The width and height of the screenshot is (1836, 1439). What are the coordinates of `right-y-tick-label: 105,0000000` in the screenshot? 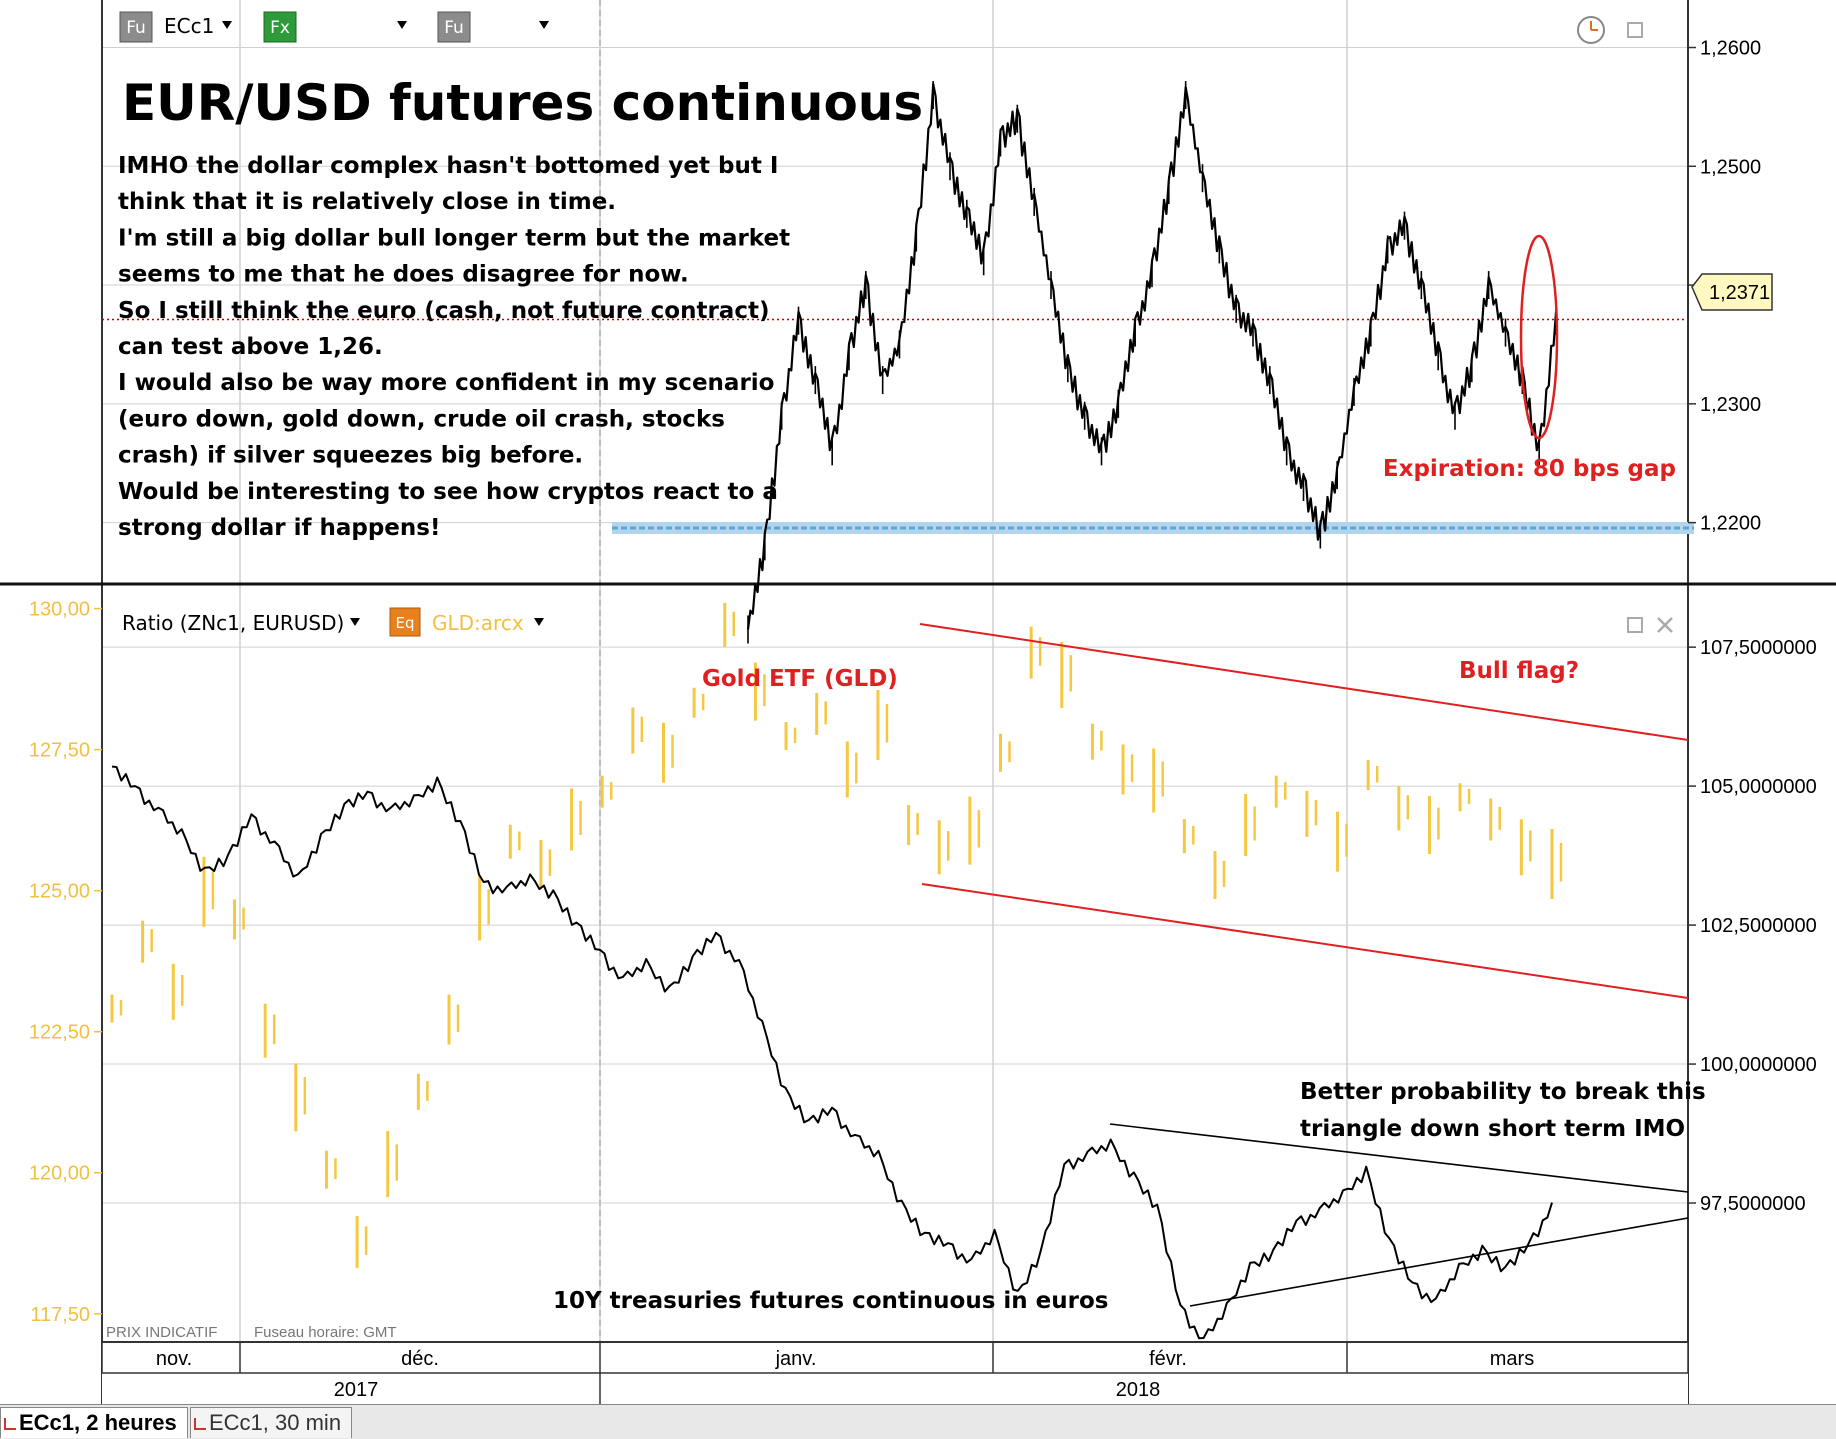 It's located at (1758, 787).